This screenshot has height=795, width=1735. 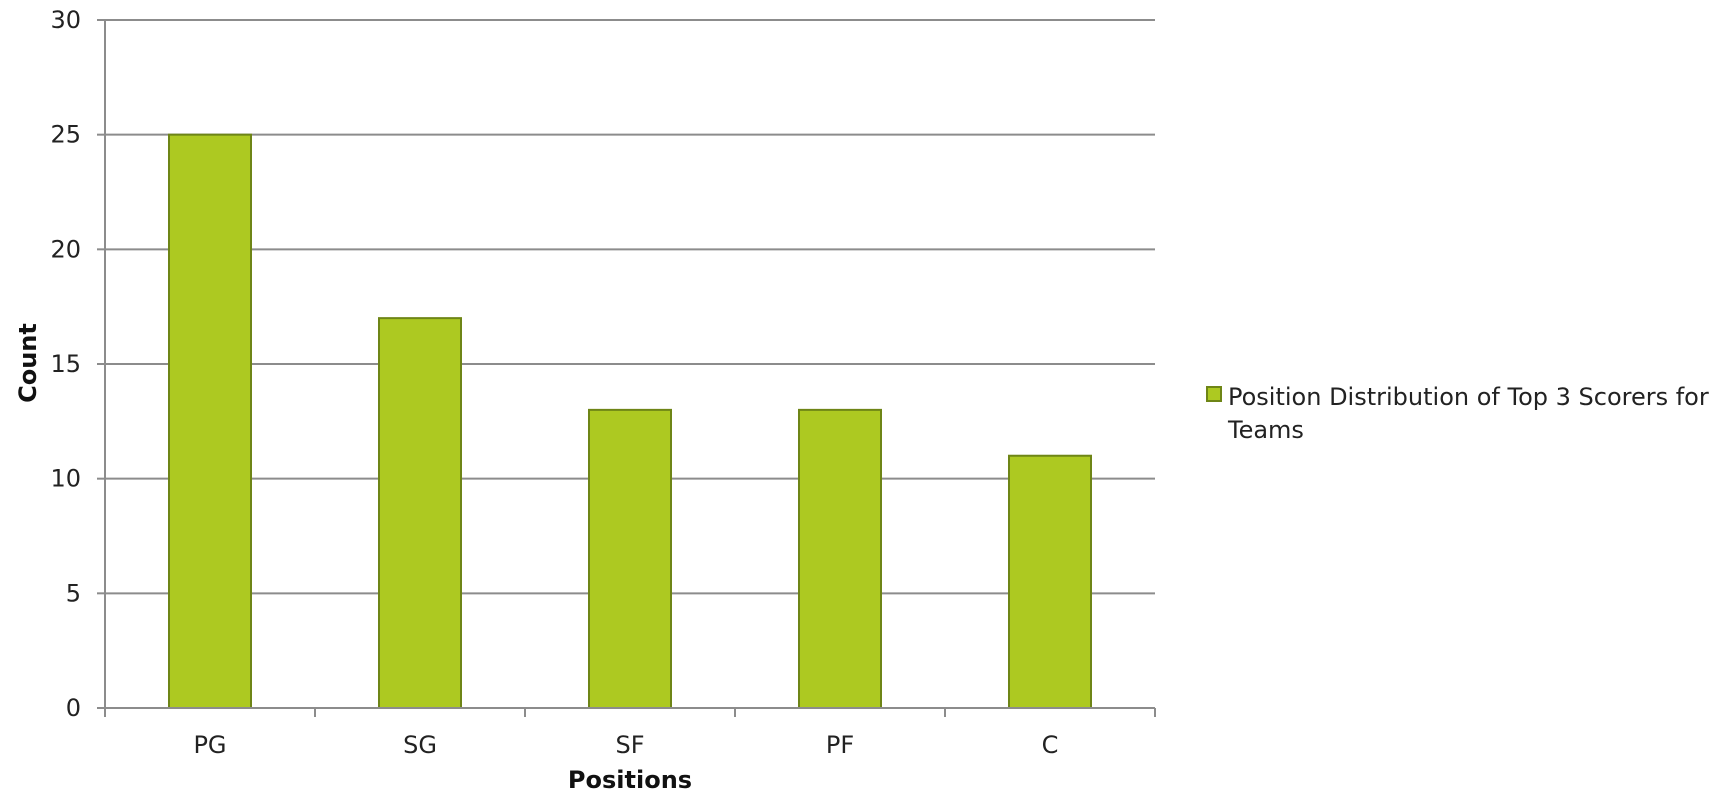 I want to click on x-tick-label: SG, so click(x=420, y=745).